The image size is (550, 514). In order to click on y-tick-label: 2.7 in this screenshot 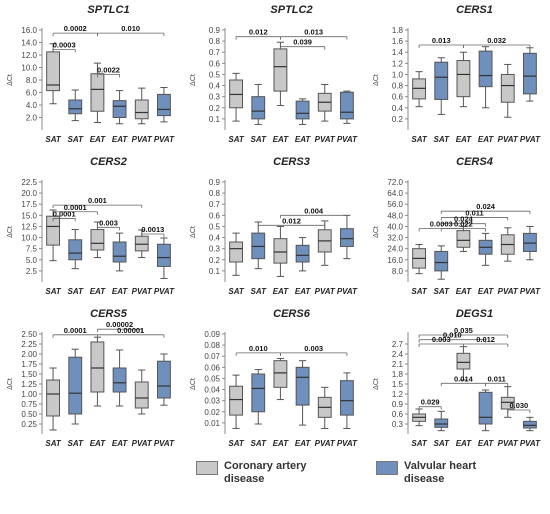, I will do `click(398, 344)`.